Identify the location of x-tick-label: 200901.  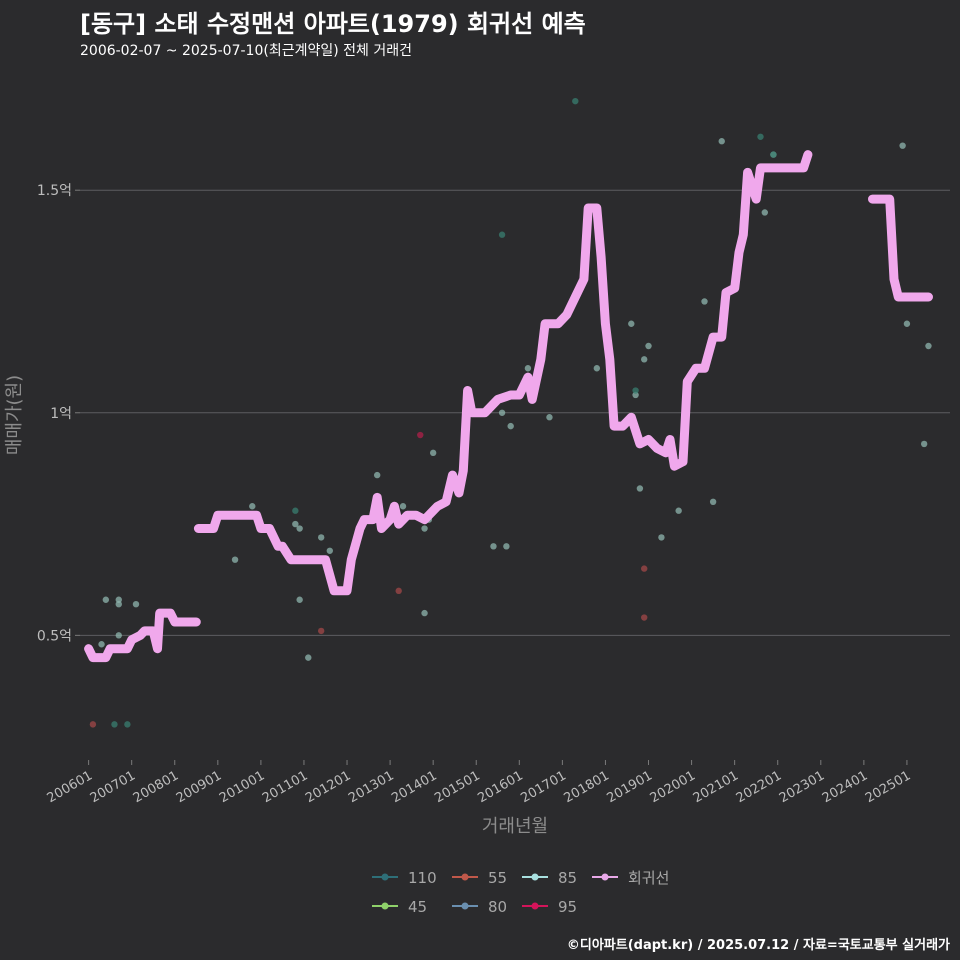
(199, 787).